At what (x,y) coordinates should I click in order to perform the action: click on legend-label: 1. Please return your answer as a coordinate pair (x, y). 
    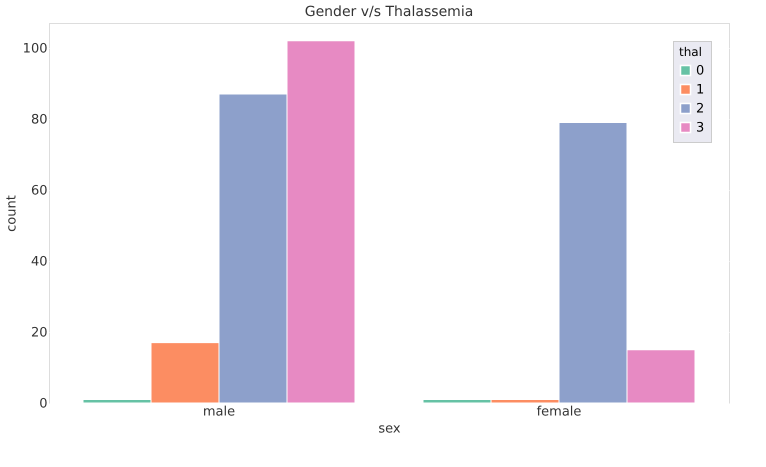
    Looking at the image, I should click on (700, 90).